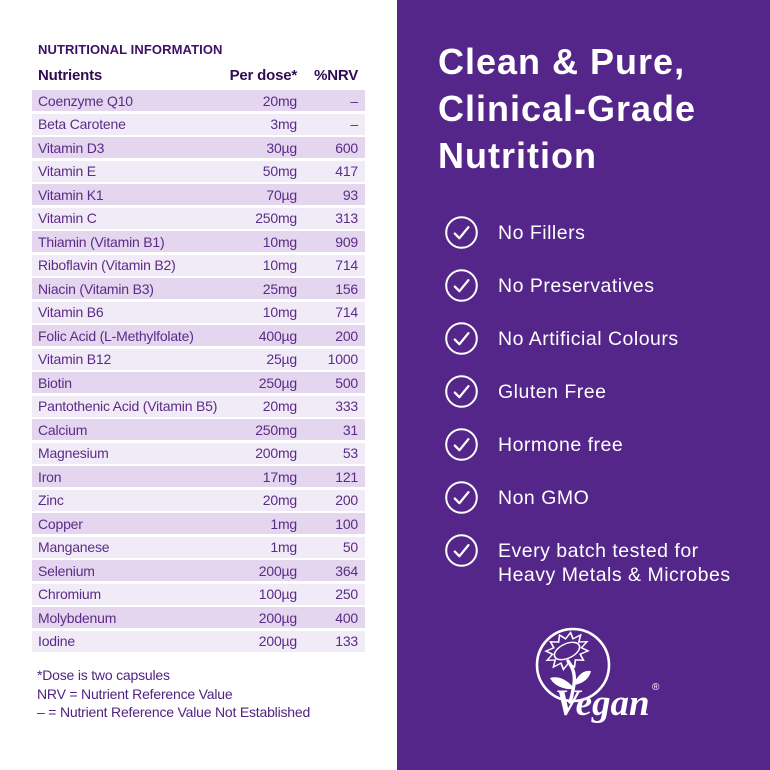 This screenshot has width=770, height=770. What do you see at coordinates (198, 406) in the screenshot?
I see `table-row: Pantothenic Acid (Vitamin B5) 20mg 333` at bounding box center [198, 406].